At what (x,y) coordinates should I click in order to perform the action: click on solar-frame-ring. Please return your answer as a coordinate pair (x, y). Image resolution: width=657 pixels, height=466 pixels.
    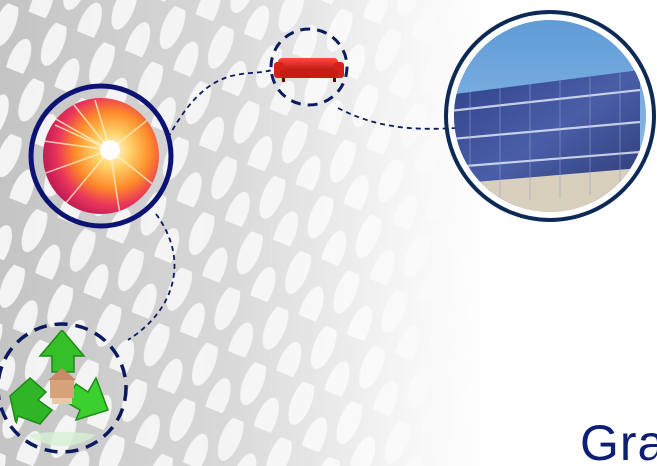
    Looking at the image, I should click on (550, 116).